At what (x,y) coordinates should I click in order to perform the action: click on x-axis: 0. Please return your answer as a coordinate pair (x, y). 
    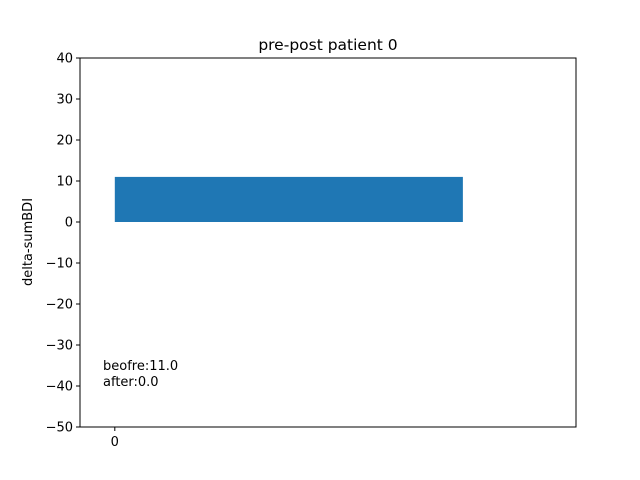
    Looking at the image, I should click on (115, 438).